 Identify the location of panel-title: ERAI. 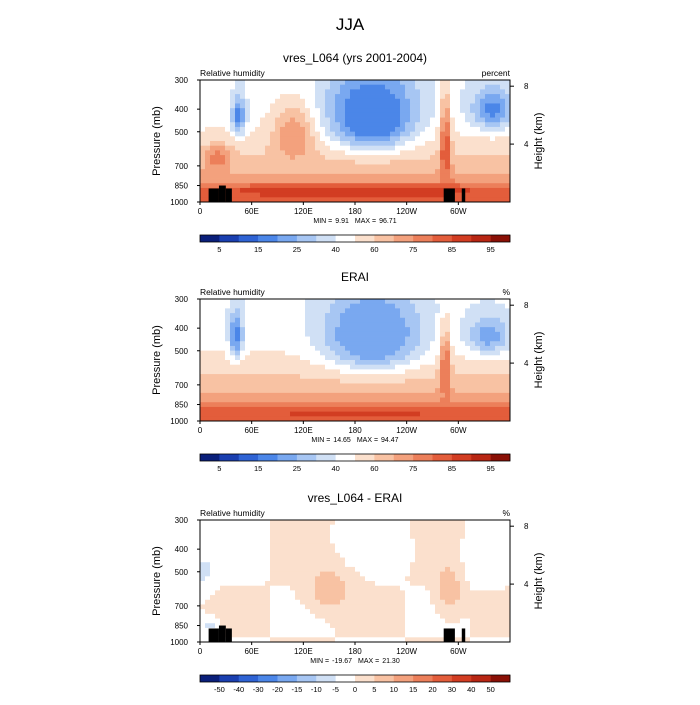
(355, 277).